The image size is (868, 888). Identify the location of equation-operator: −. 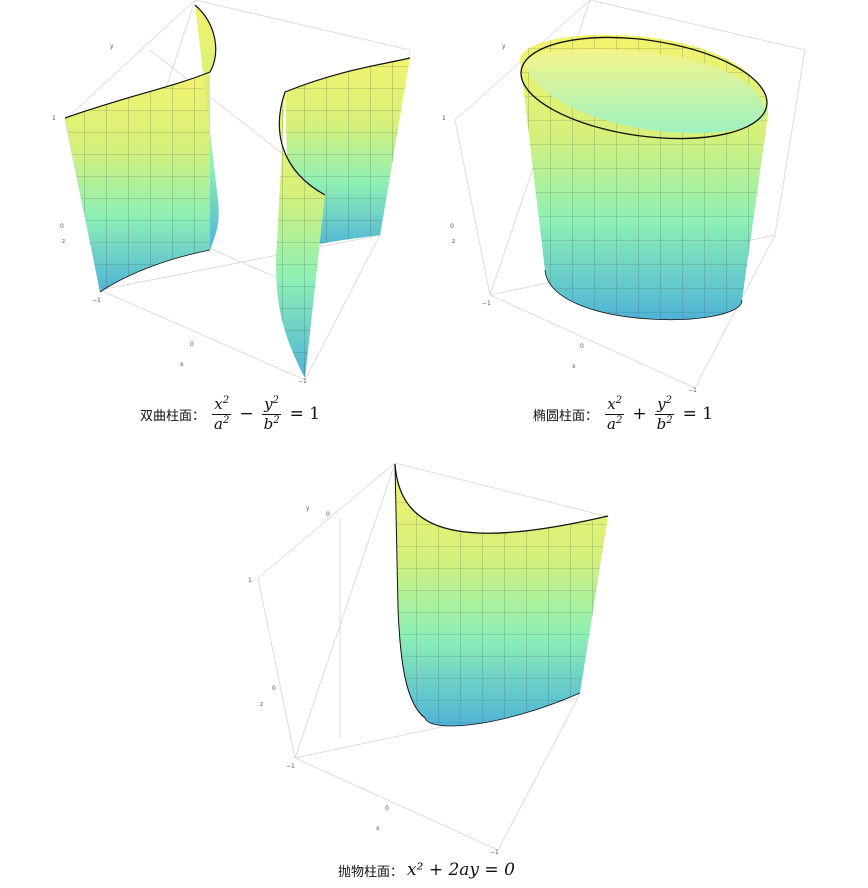
(246, 414).